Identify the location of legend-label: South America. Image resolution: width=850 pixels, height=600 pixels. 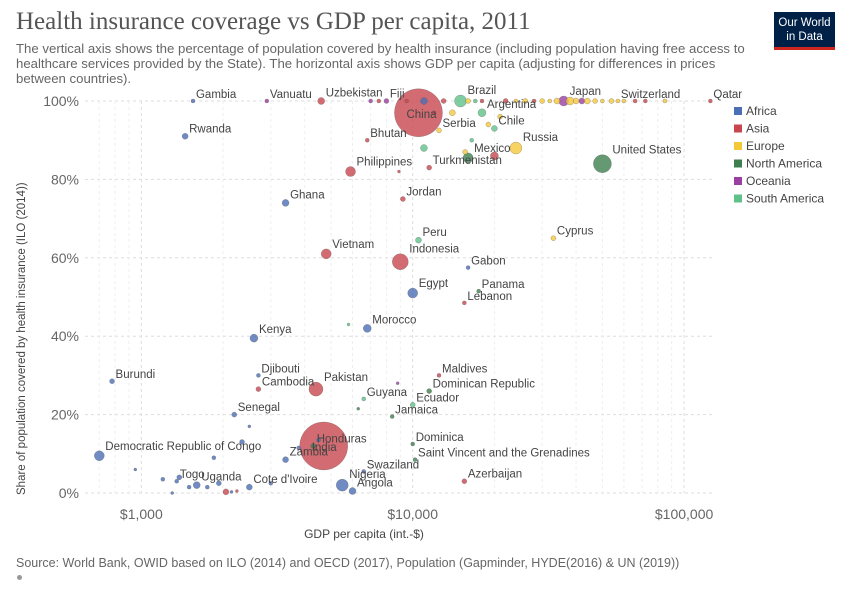
(785, 199).